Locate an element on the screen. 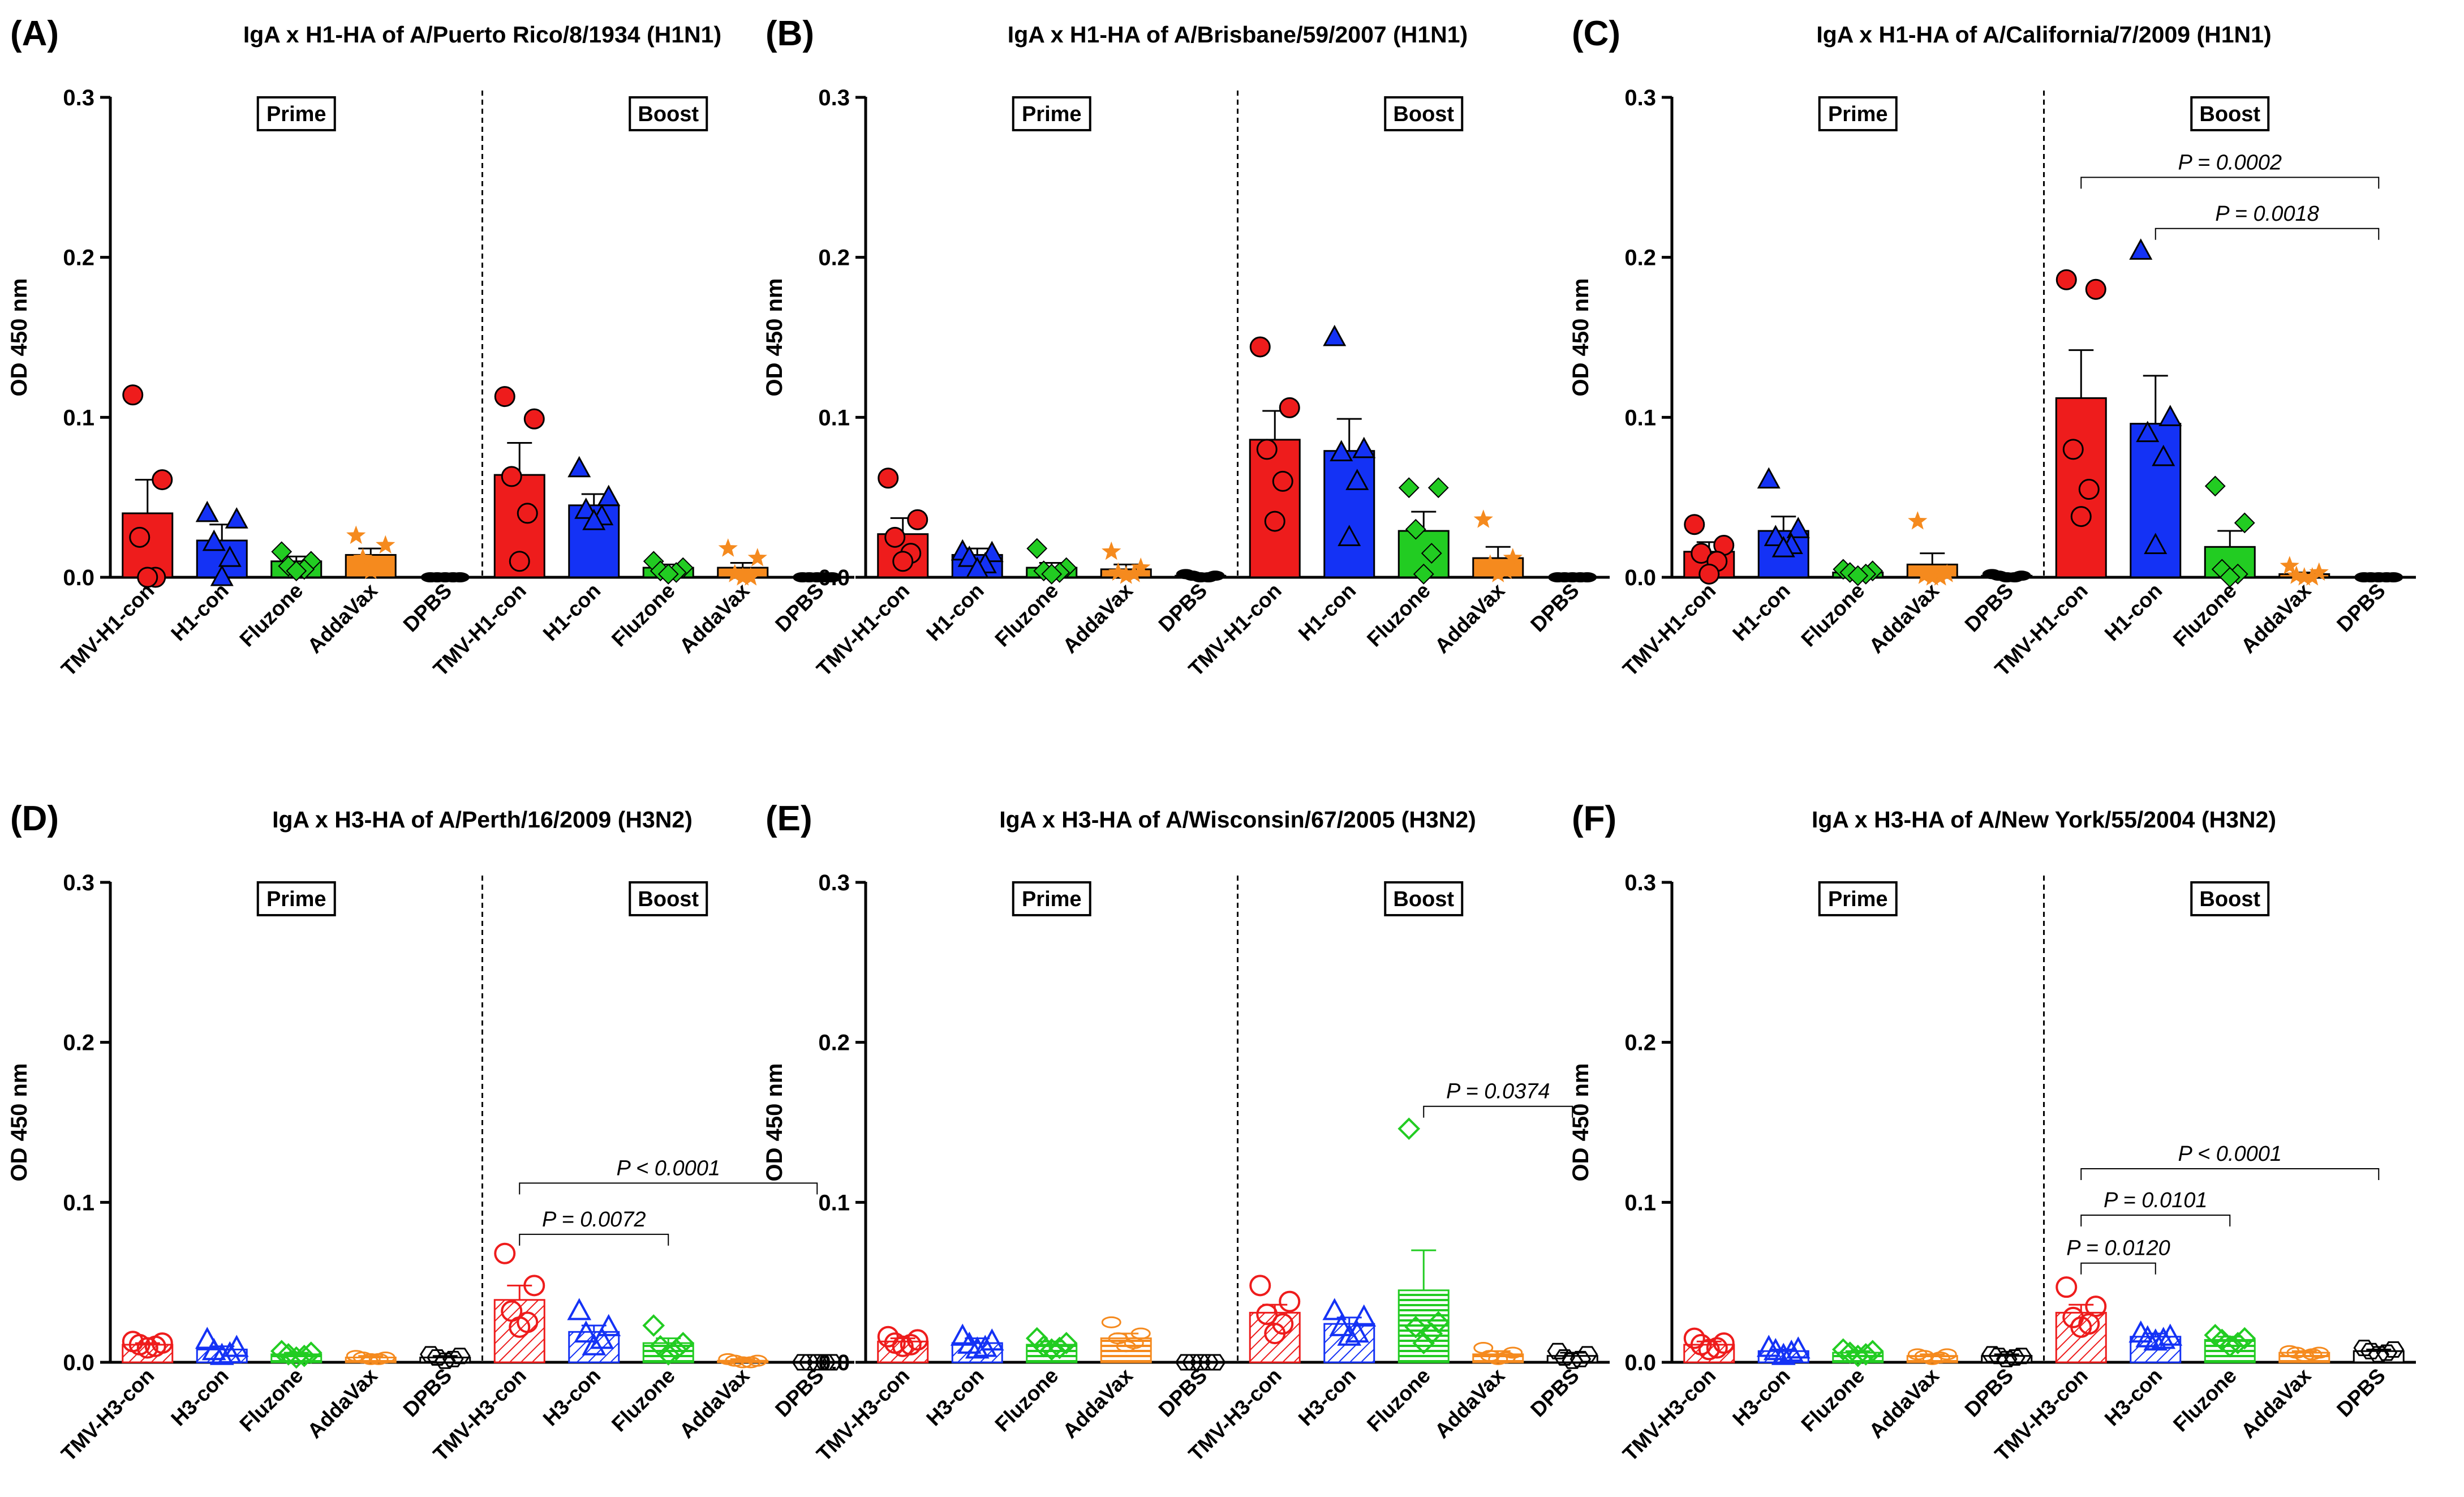 The height and width of the screenshot is (1497, 2464). panel-label: (C) is located at coordinates (1596, 33).